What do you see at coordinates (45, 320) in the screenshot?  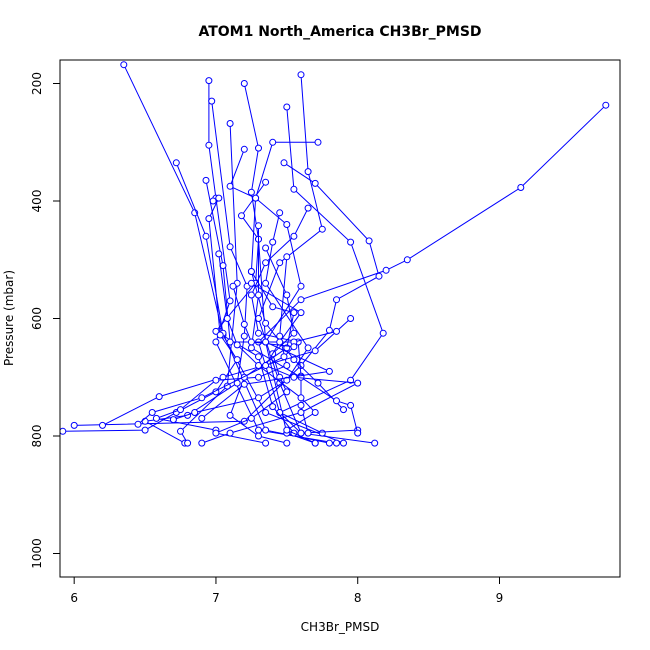 I see `y-axis: 200 400 600 800 1000` at bounding box center [45, 320].